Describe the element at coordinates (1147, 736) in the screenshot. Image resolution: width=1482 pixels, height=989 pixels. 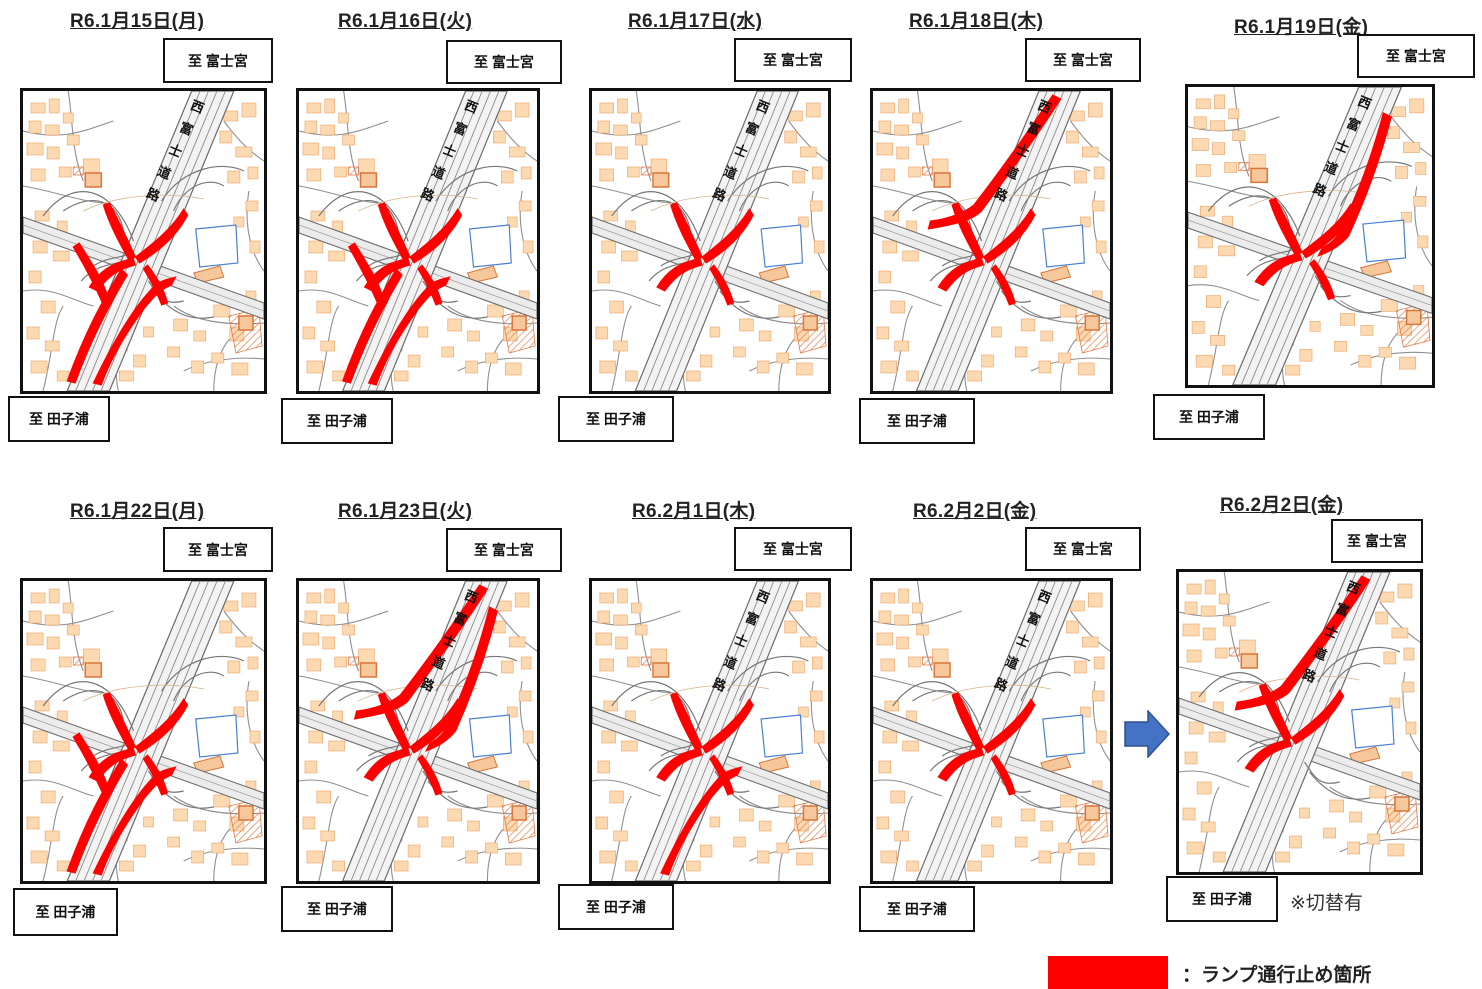
I see `transition-arrow-icon` at that location.